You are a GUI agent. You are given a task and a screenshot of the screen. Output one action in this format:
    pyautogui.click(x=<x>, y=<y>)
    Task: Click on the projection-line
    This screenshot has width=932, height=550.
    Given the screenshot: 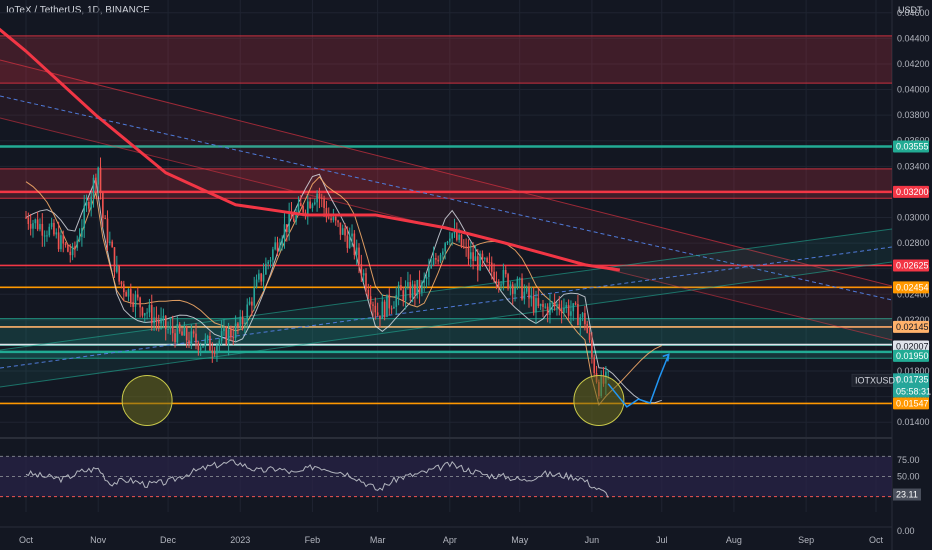 What is the action you would take?
    pyautogui.click(x=638, y=381)
    